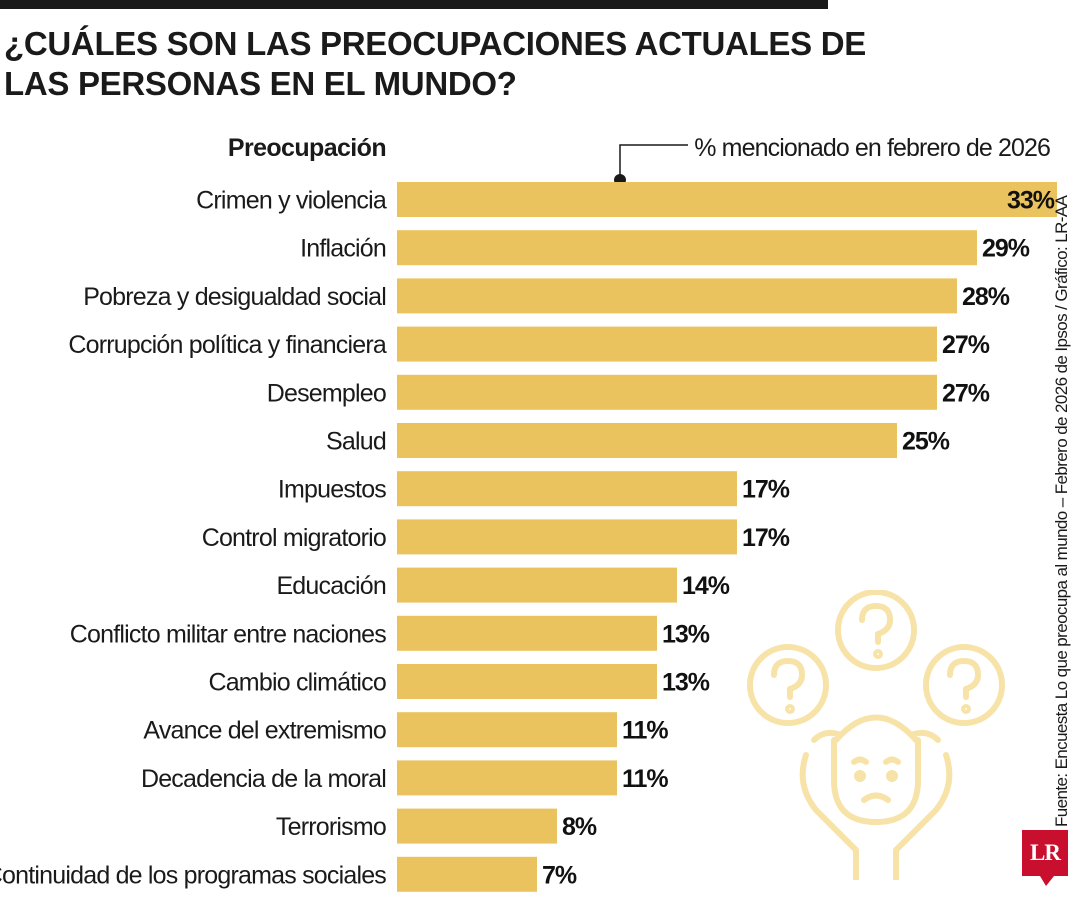 The height and width of the screenshot is (900, 1080). I want to click on value-label: 33%, so click(1031, 201).